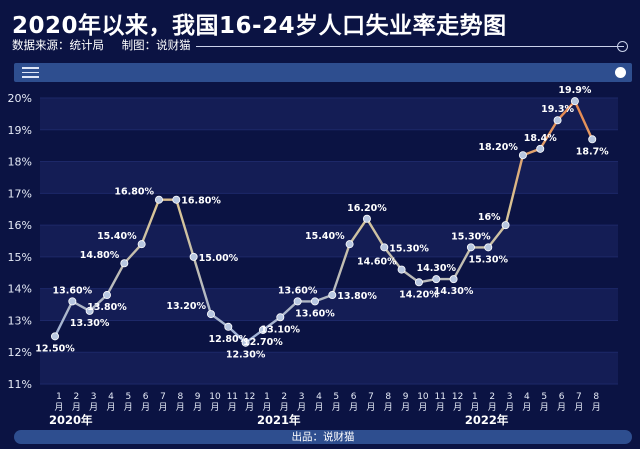  Describe the element at coordinates (20, 384) in the screenshot. I see `y-tick-label: 11%` at that location.